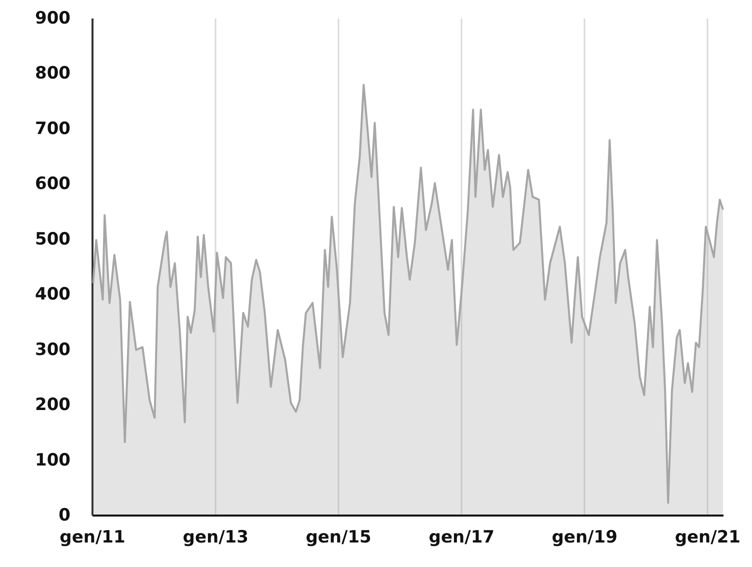  What do you see at coordinates (707, 538) in the screenshot?
I see `x-tick-label: gen/21` at bounding box center [707, 538].